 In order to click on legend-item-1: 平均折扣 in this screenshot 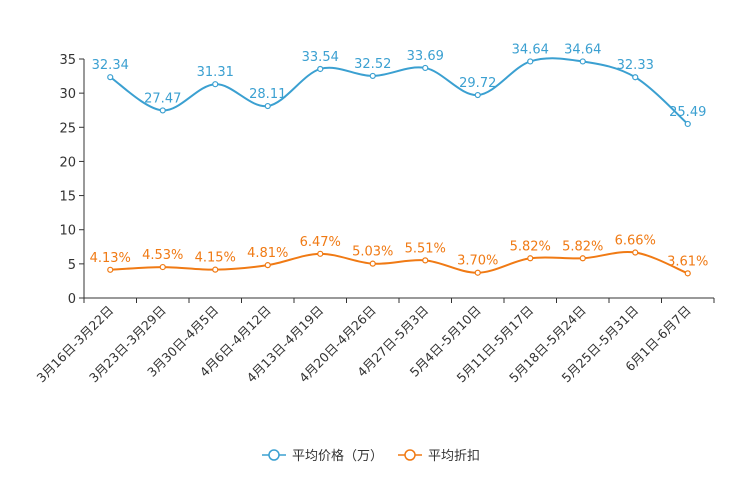, I will do `click(439, 456)`.